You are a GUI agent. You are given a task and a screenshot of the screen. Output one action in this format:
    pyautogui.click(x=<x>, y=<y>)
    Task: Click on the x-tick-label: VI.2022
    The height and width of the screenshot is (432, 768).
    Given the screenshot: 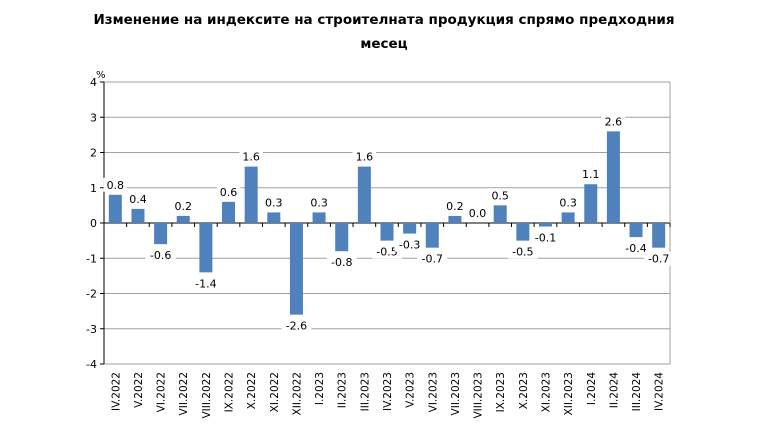 What is the action you would take?
    pyautogui.click(x=162, y=392)
    